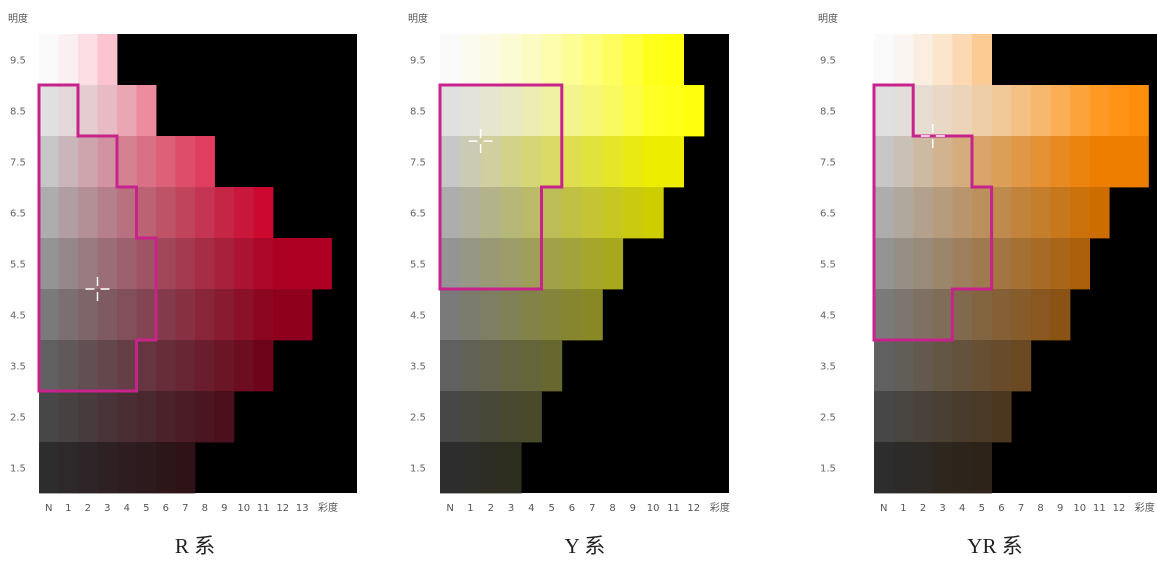 This screenshot has width=1157, height=578. What do you see at coordinates (673, 508) in the screenshot?
I see `x-tick-label: 11` at bounding box center [673, 508].